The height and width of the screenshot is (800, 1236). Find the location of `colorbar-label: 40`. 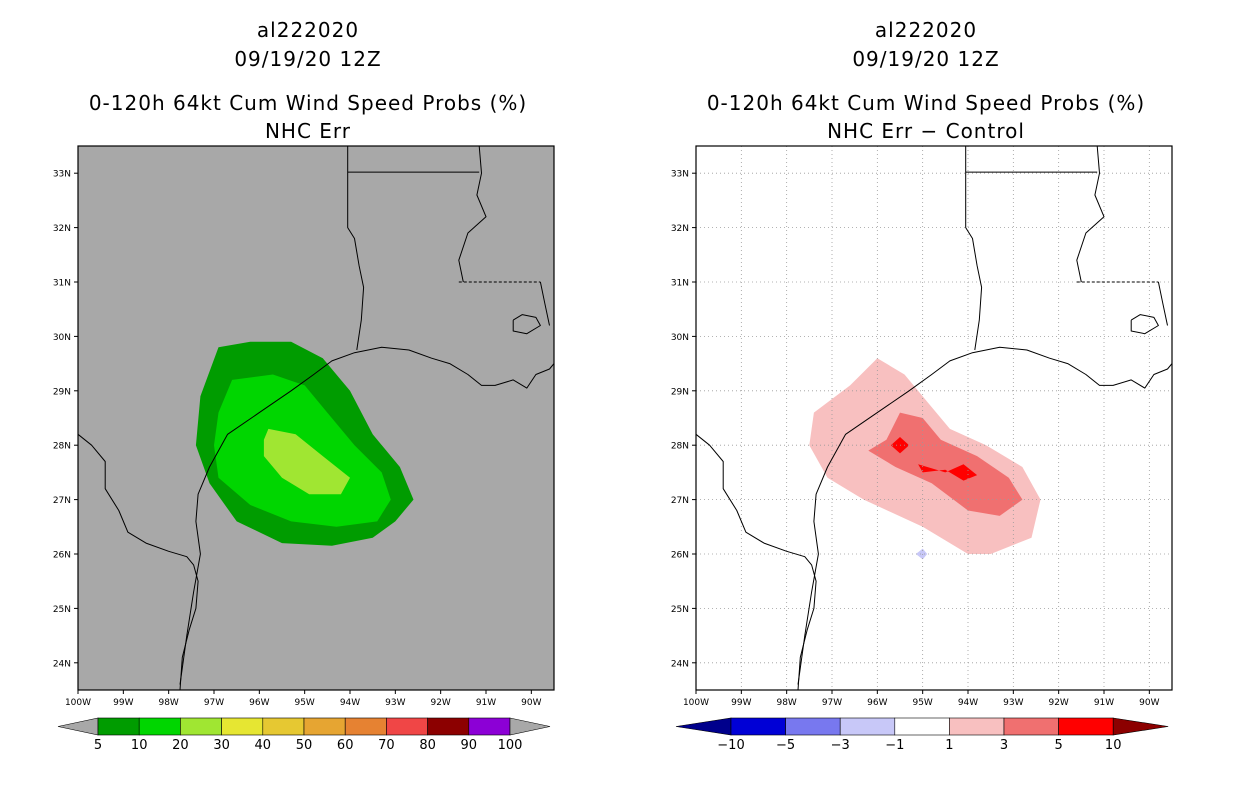

colorbar-label: 40 is located at coordinates (263, 745).